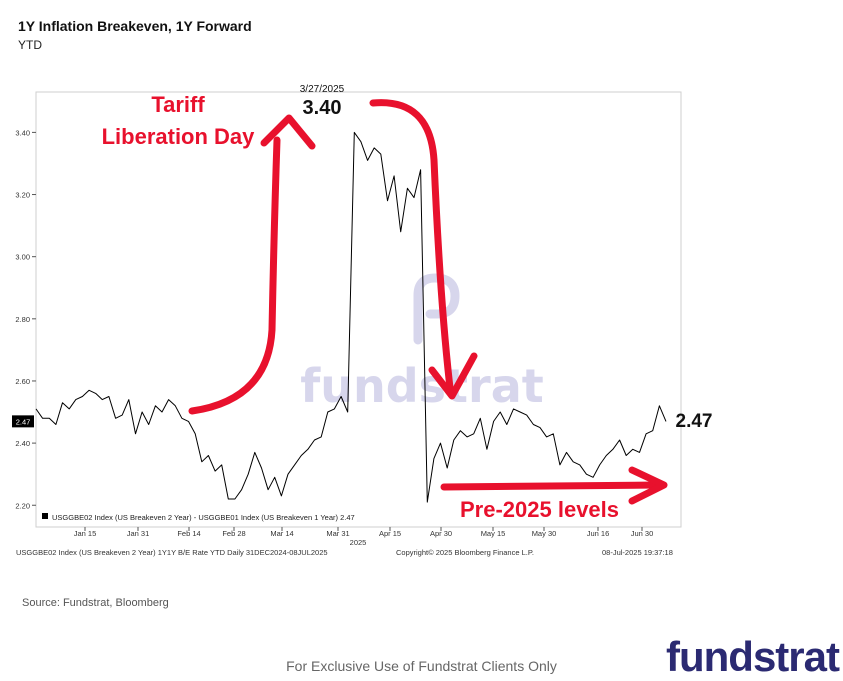  I want to click on x-tick-label: Mar 14, so click(281, 533).